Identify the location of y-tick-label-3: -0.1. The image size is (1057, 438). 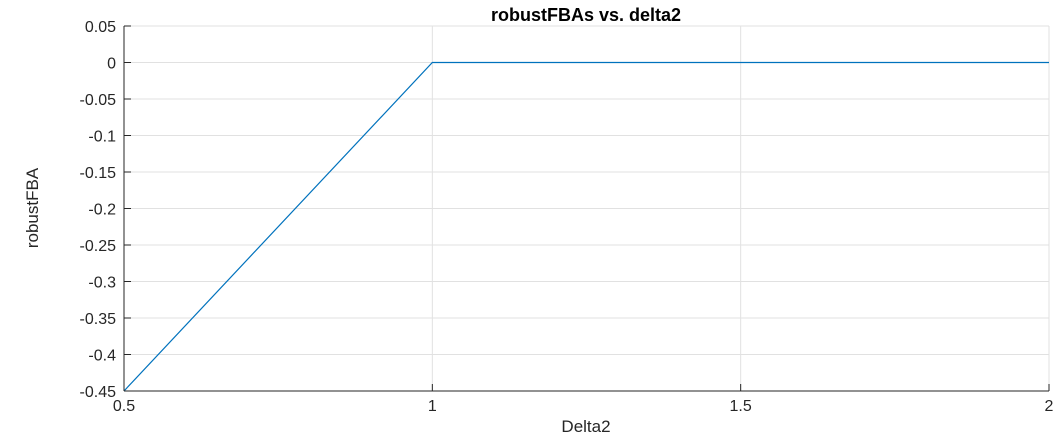
(102, 137).